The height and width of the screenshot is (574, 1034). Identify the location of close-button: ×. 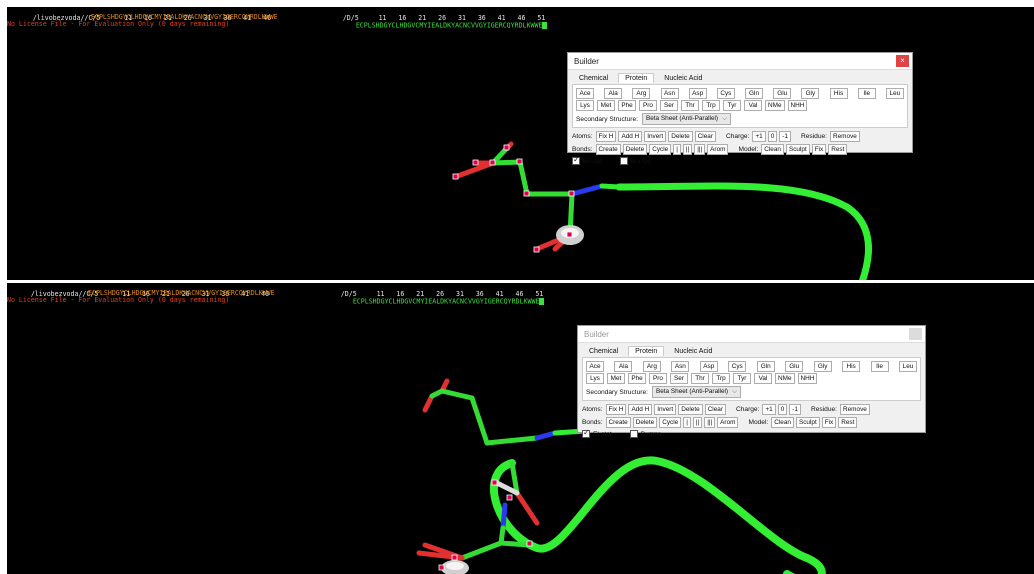
(902, 61).